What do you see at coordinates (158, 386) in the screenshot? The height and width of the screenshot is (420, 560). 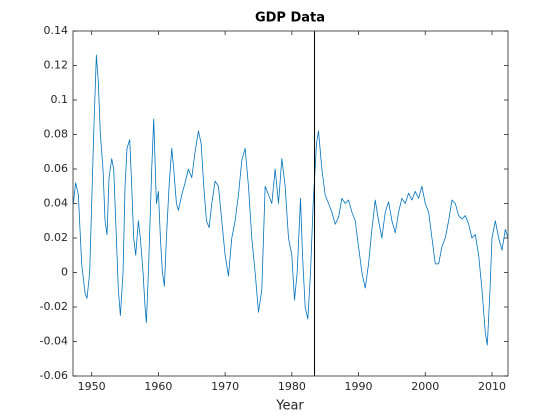 I see `x-tick-label: 1960` at bounding box center [158, 386].